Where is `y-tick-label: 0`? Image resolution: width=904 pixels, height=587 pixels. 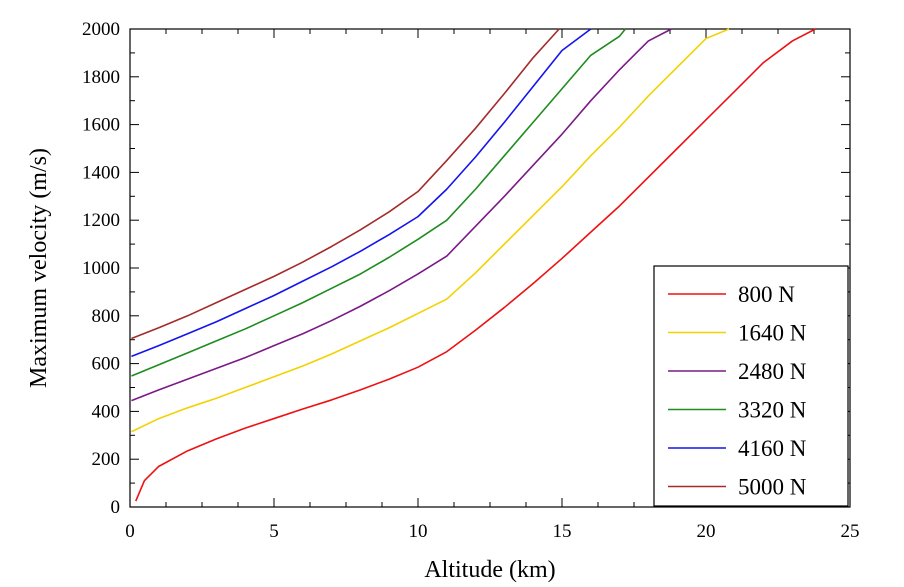 y-tick-label: 0 is located at coordinates (116, 507).